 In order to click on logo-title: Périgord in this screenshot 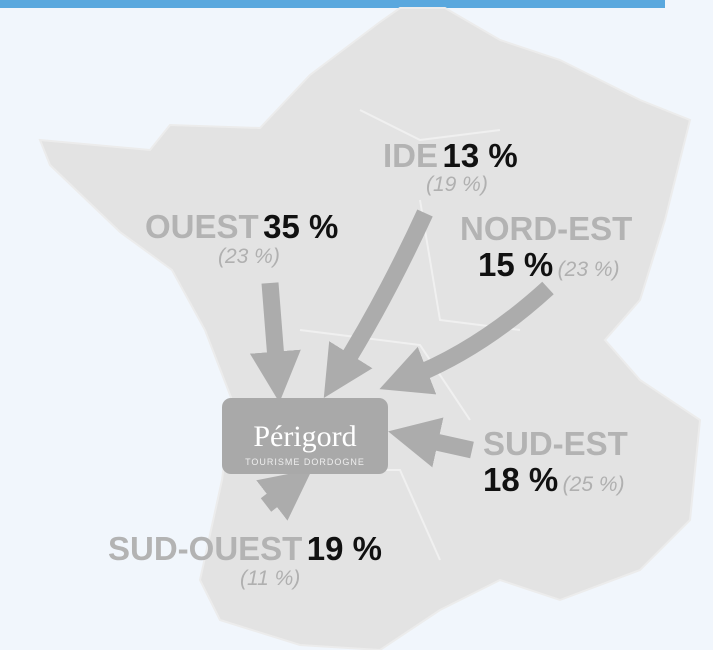, I will do `click(304, 436)`.